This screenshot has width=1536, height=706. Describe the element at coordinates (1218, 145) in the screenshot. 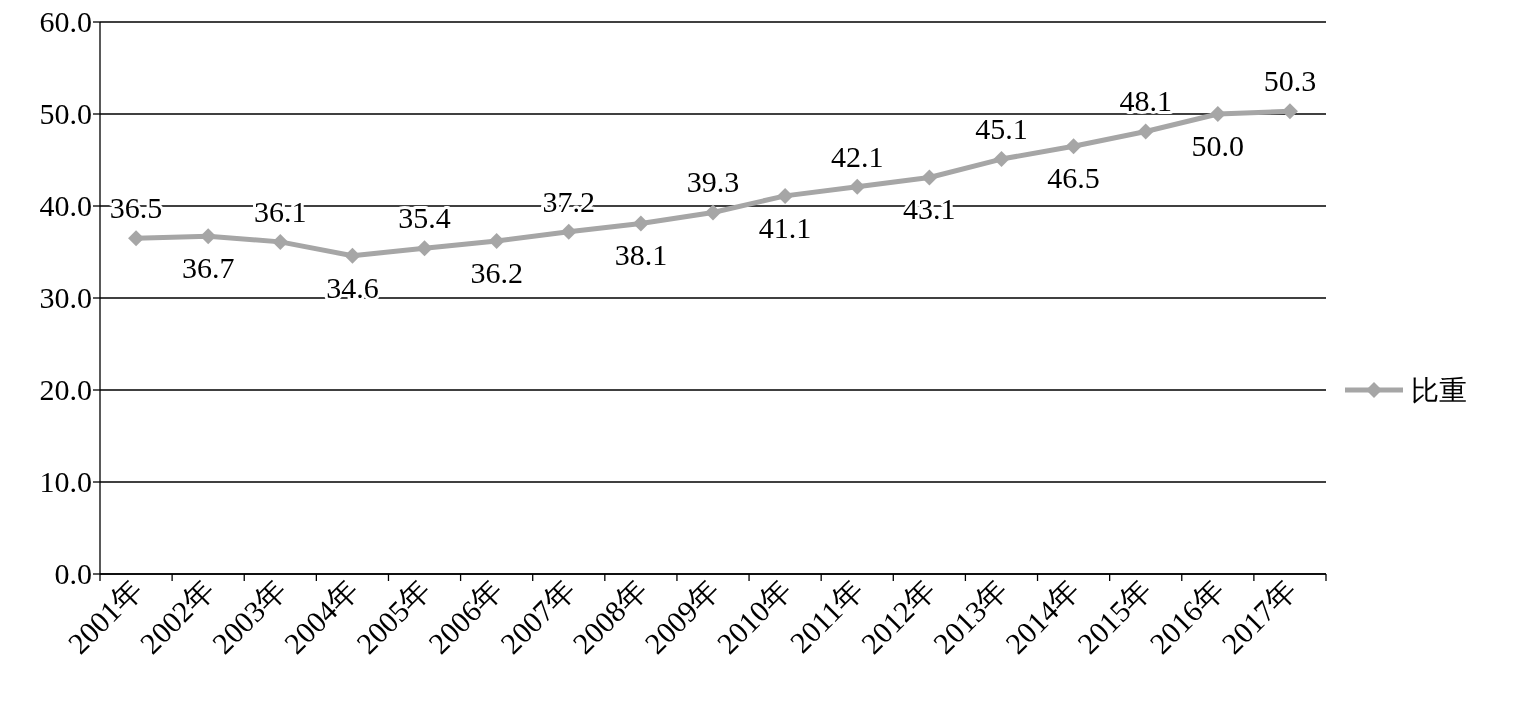

I see `data-label: 50.0` at that location.